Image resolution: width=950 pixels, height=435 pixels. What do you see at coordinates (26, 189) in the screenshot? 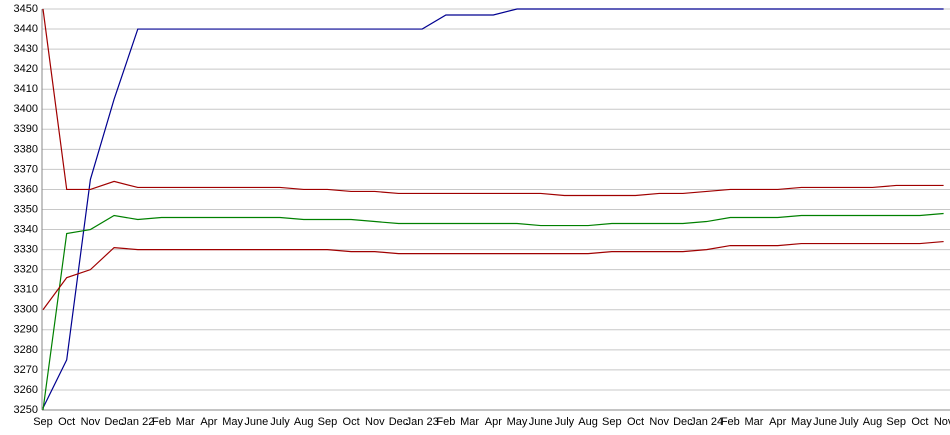
I see `y-tick-label: 3360` at bounding box center [26, 189].